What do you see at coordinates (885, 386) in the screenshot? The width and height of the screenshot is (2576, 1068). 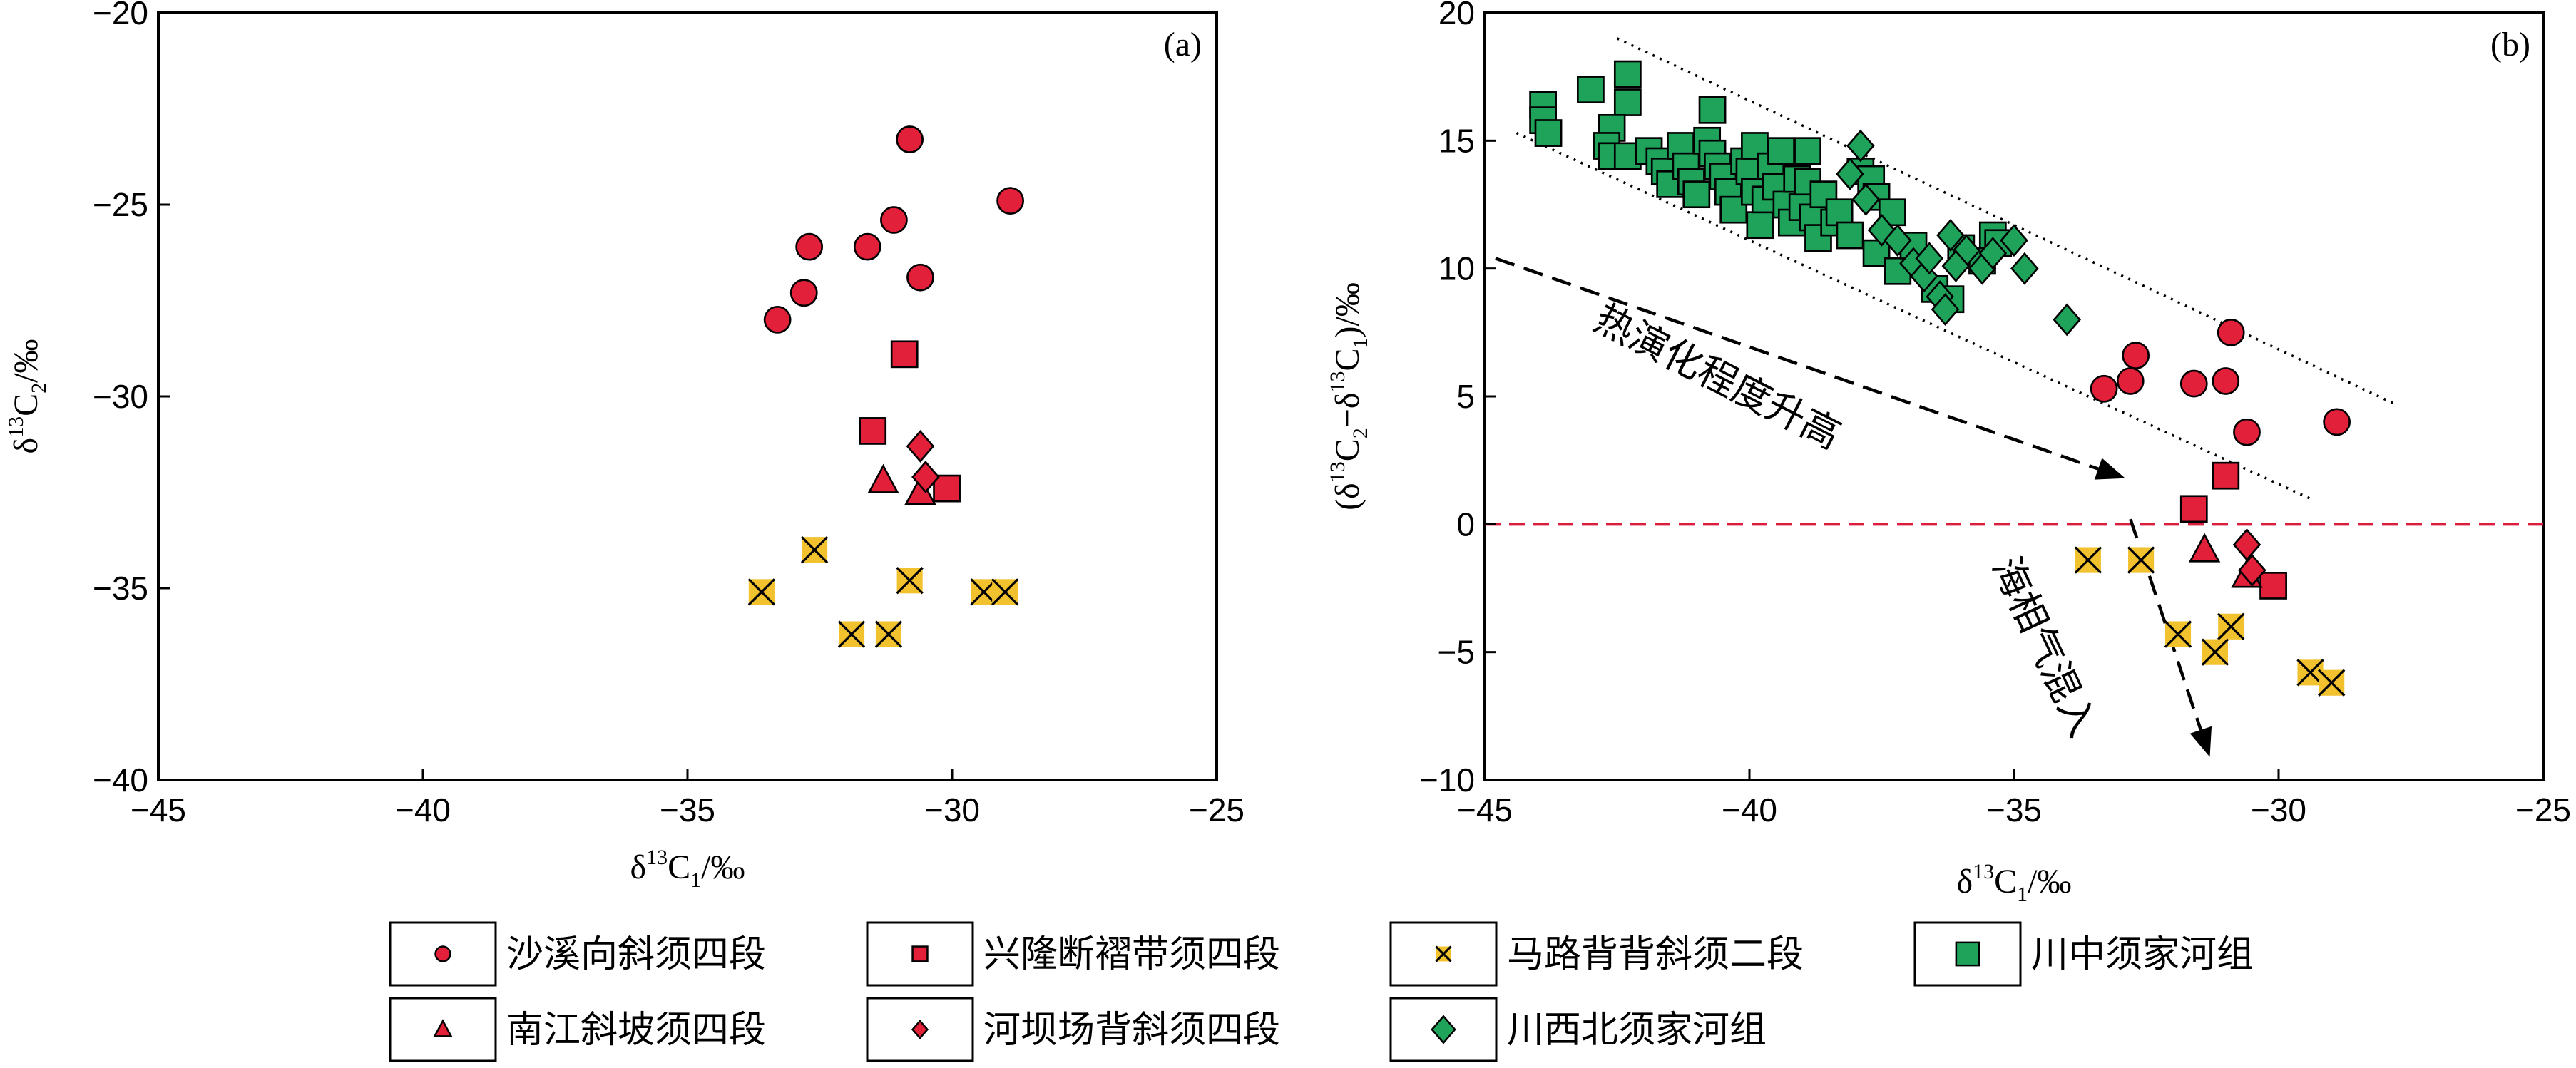 I see `panel-a-points` at bounding box center [885, 386].